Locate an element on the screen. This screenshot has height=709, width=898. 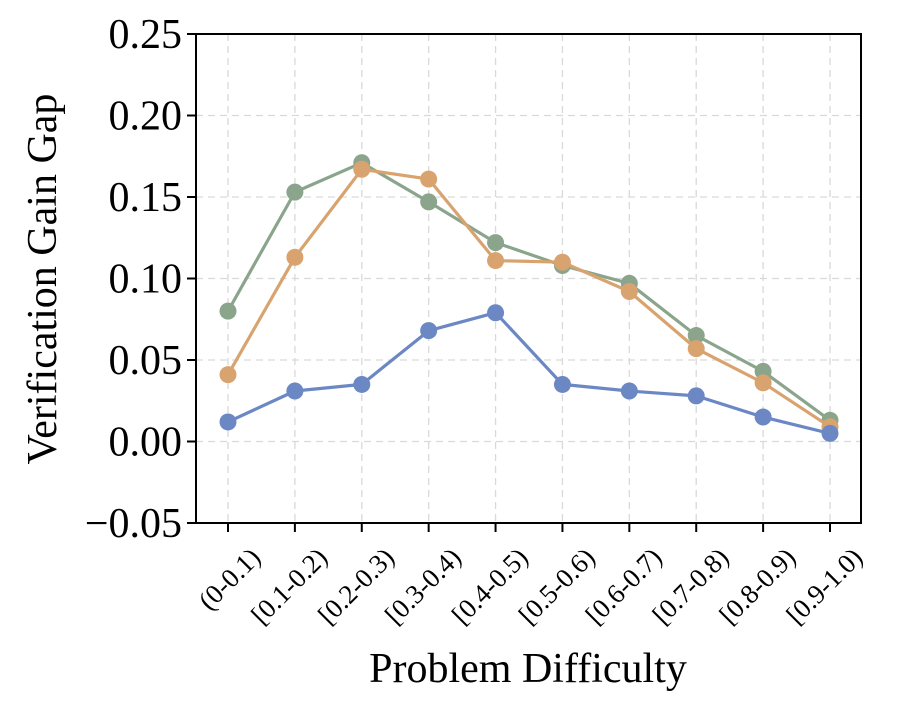
series-blue is located at coordinates (529, 373).